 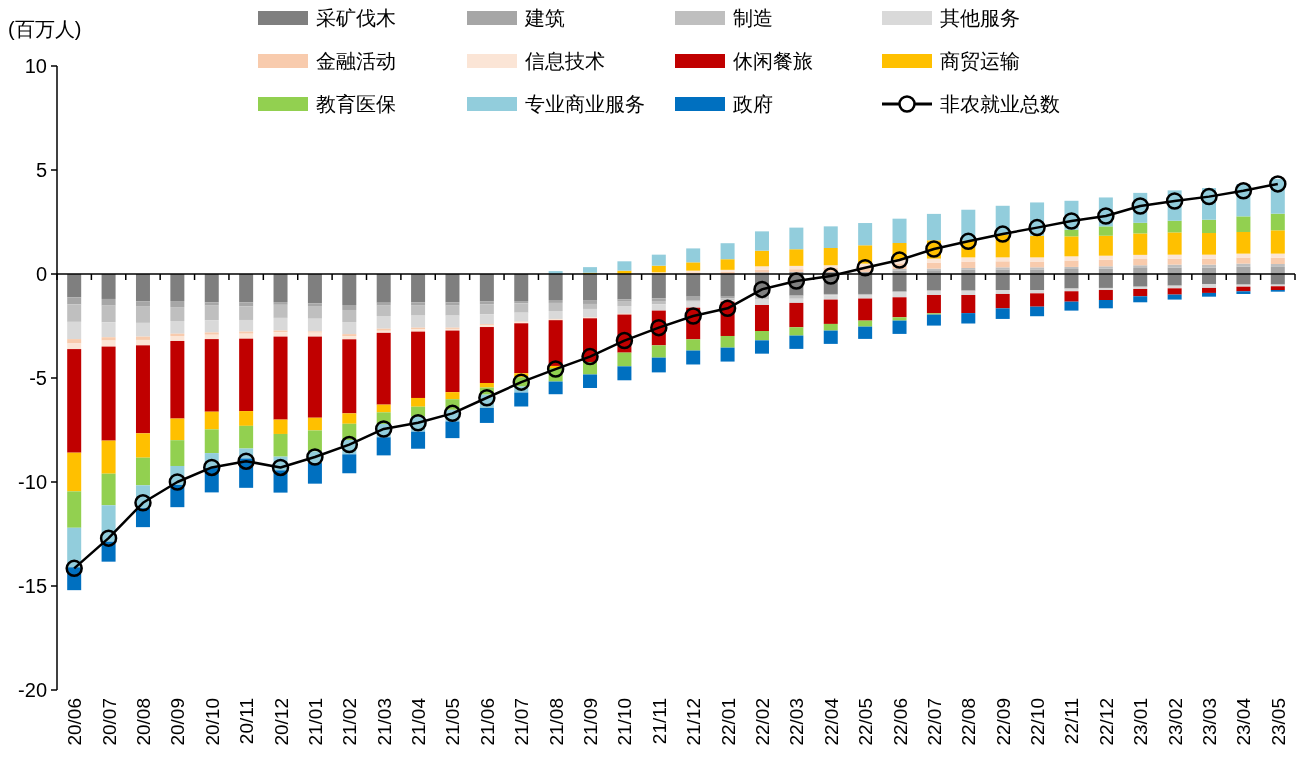 I want to click on x-tick-label: 22/02, so click(x=762, y=722).